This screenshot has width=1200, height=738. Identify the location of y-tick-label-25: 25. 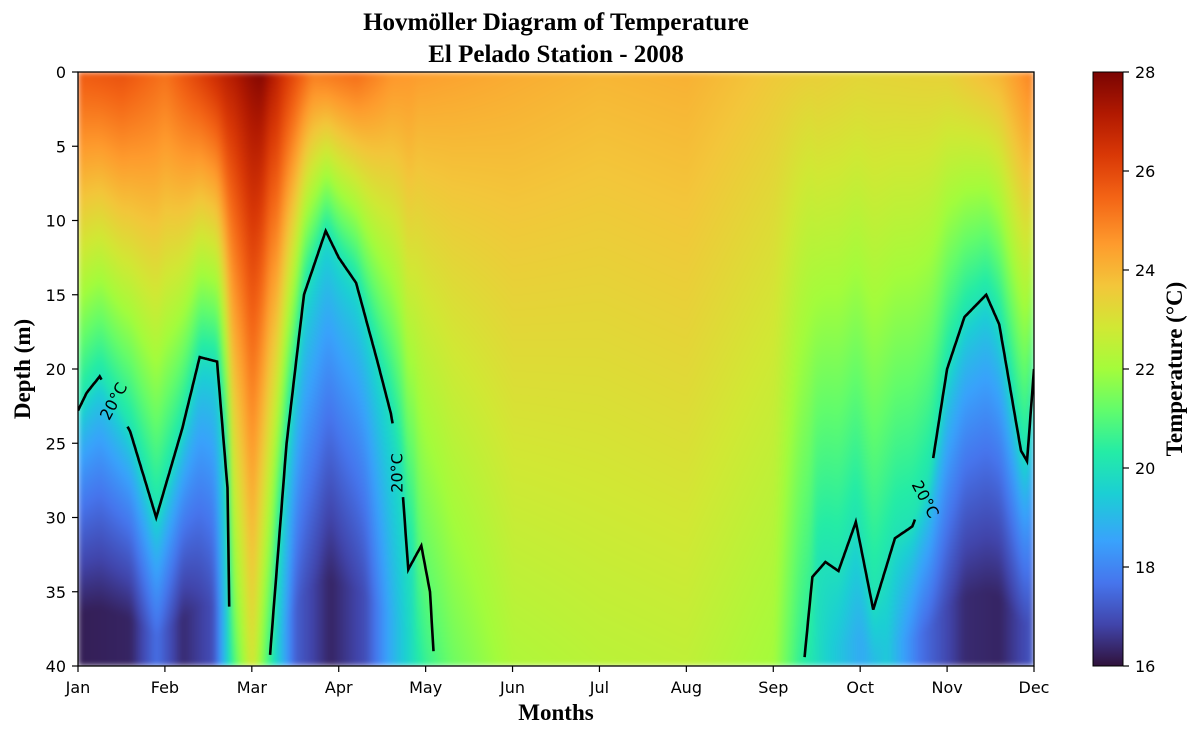
(56, 443).